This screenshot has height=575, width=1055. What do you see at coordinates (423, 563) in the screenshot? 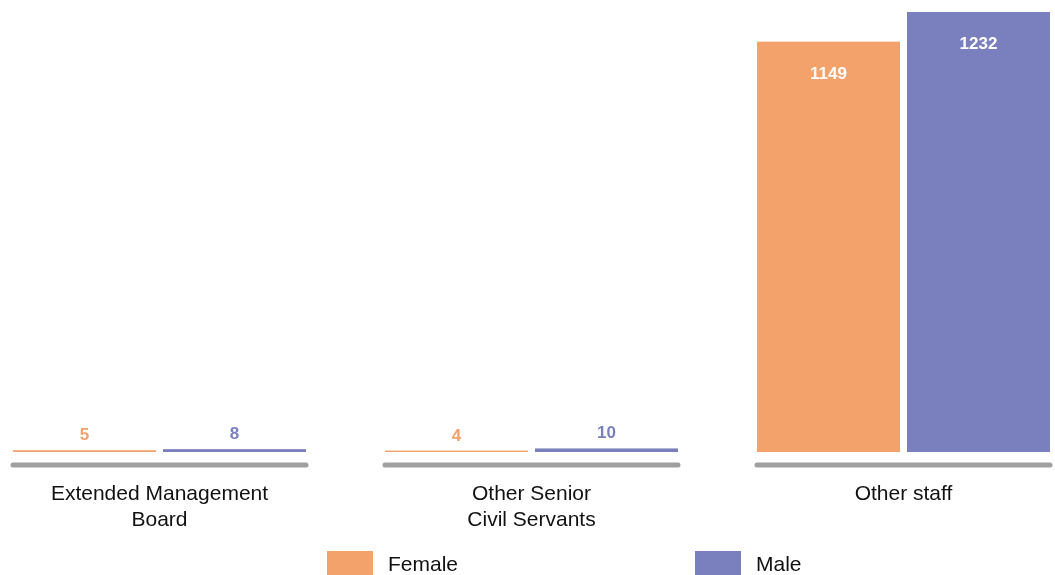
I see `legend-label: Female` at bounding box center [423, 563].